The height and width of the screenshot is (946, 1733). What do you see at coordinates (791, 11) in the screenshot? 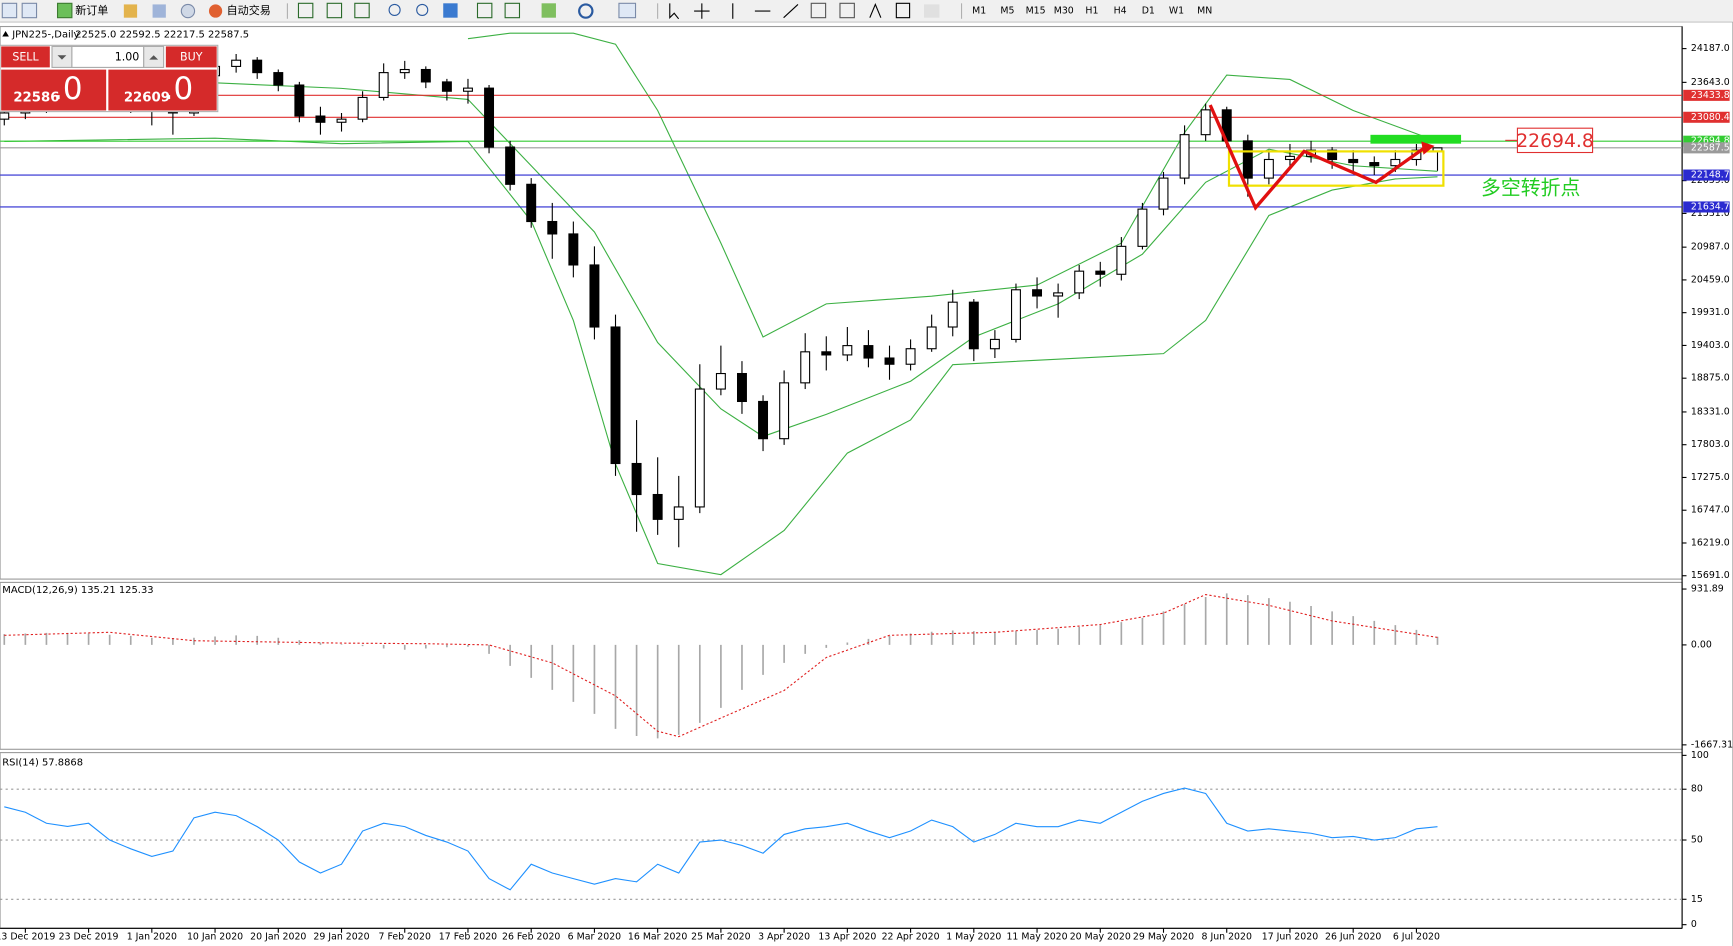
I see `trendline-tool` at bounding box center [791, 11].